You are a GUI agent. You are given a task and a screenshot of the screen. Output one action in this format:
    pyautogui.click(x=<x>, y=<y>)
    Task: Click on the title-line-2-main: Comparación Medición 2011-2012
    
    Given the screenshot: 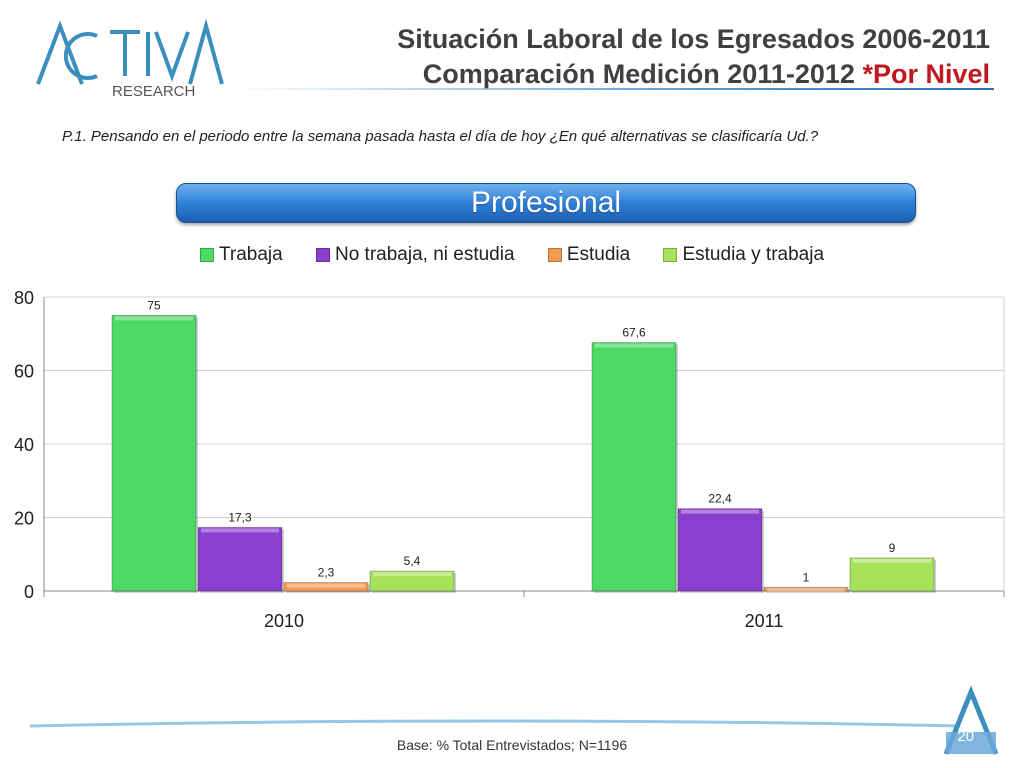 What is the action you would take?
    pyautogui.click(x=642, y=74)
    